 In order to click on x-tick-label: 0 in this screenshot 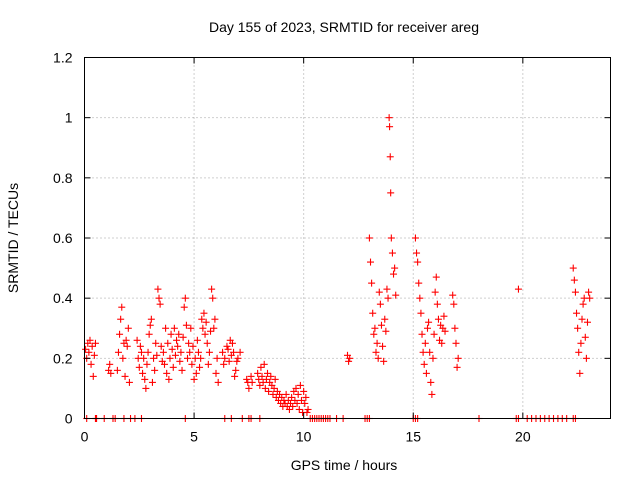, I will do `click(85, 437)`.